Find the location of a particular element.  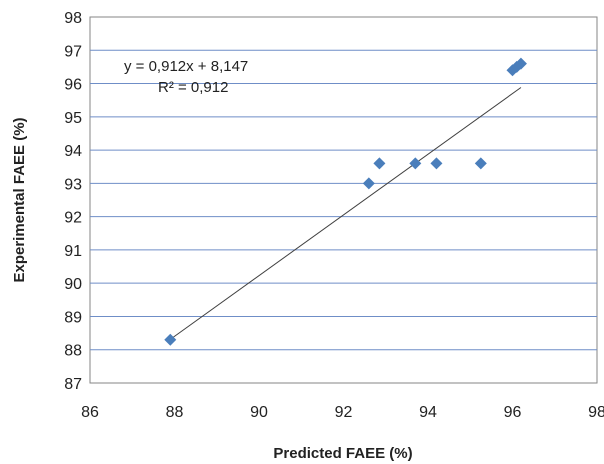

y-tick-label: 97 is located at coordinates (73, 51).